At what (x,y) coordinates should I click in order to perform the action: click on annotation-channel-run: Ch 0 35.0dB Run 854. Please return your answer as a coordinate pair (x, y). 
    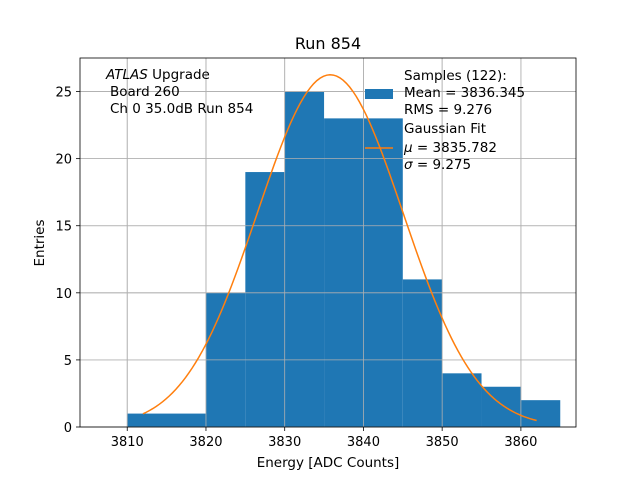
    Looking at the image, I should click on (181, 109).